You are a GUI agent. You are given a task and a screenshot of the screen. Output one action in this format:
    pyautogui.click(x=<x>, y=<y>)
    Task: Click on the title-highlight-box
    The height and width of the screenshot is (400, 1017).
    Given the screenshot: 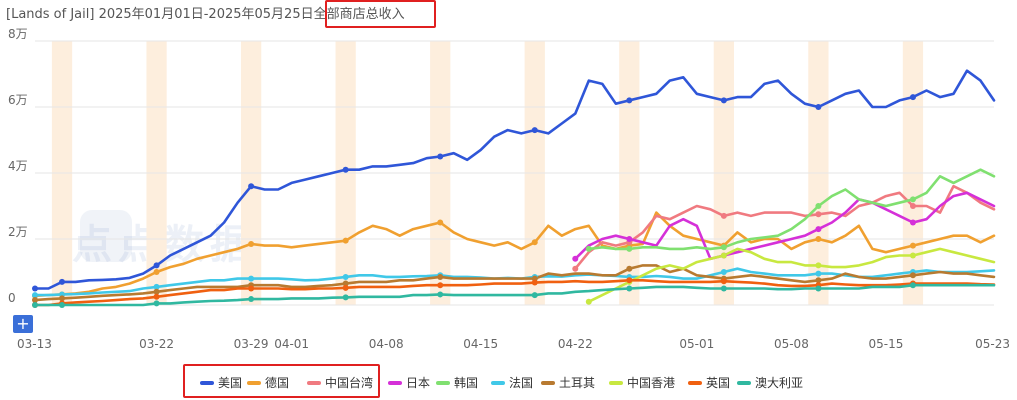 What is the action you would take?
    pyautogui.click(x=380, y=14)
    